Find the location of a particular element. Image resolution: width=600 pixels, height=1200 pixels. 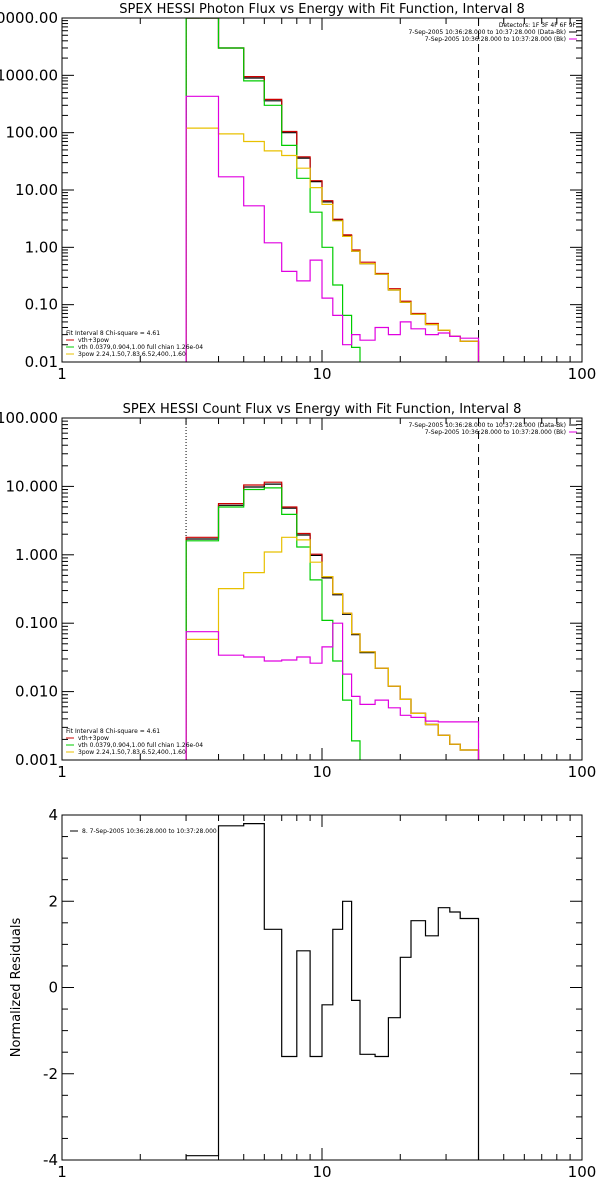

y-tick-label: -4 is located at coordinates (50, 1160).